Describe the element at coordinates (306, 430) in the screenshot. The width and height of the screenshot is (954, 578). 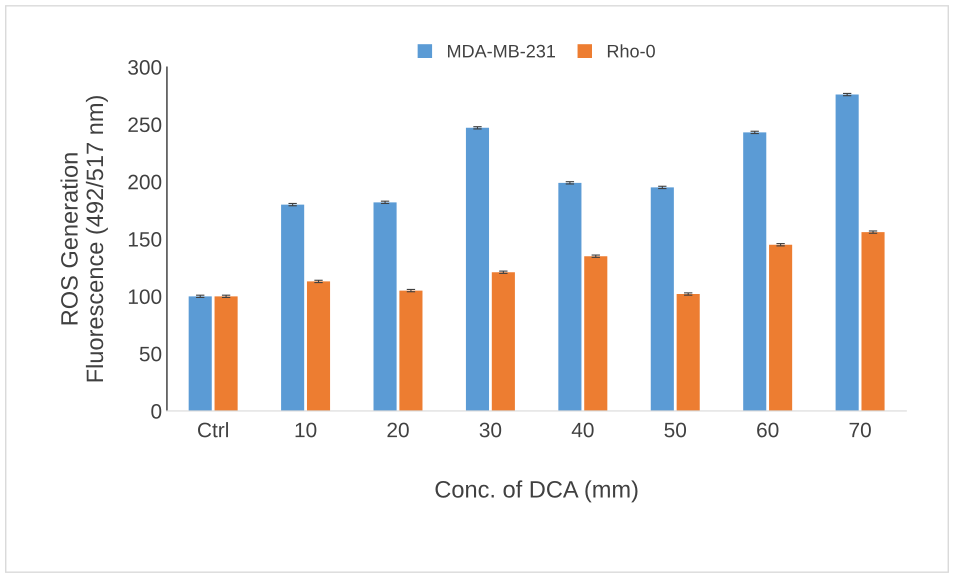
I see `x-tick-label: 10` at that location.